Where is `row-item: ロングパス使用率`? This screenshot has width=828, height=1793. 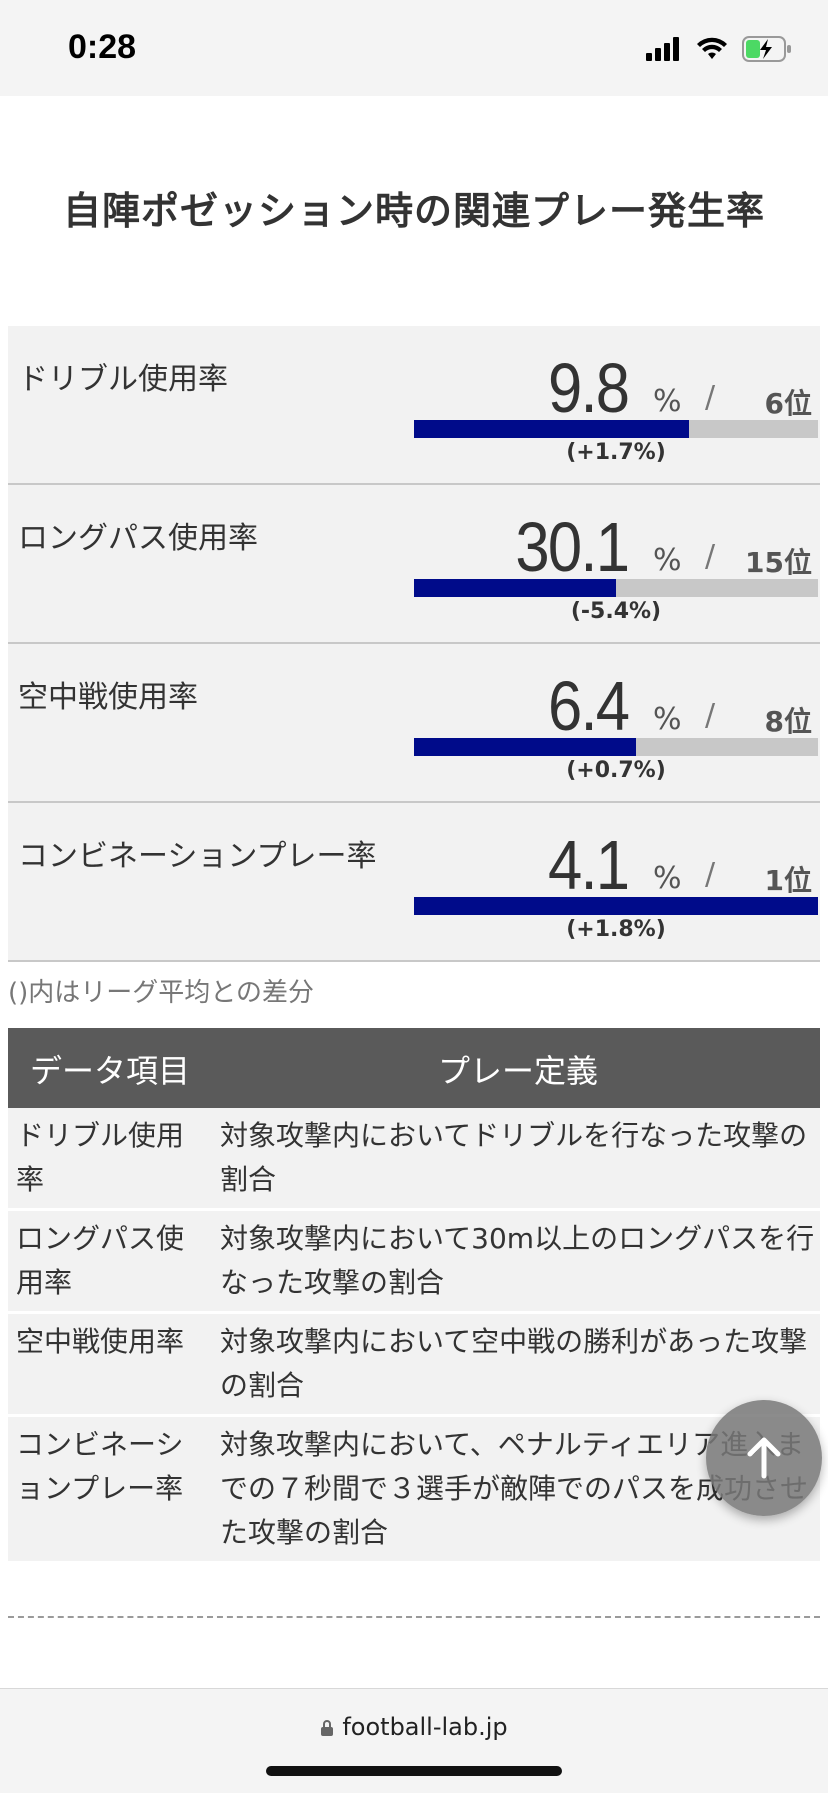
row-item: ロングパス使用率 is located at coordinates (108, 1261).